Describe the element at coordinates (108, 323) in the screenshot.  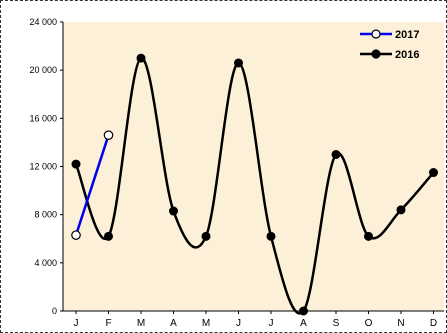
I see `x-tick-label: F` at that location.